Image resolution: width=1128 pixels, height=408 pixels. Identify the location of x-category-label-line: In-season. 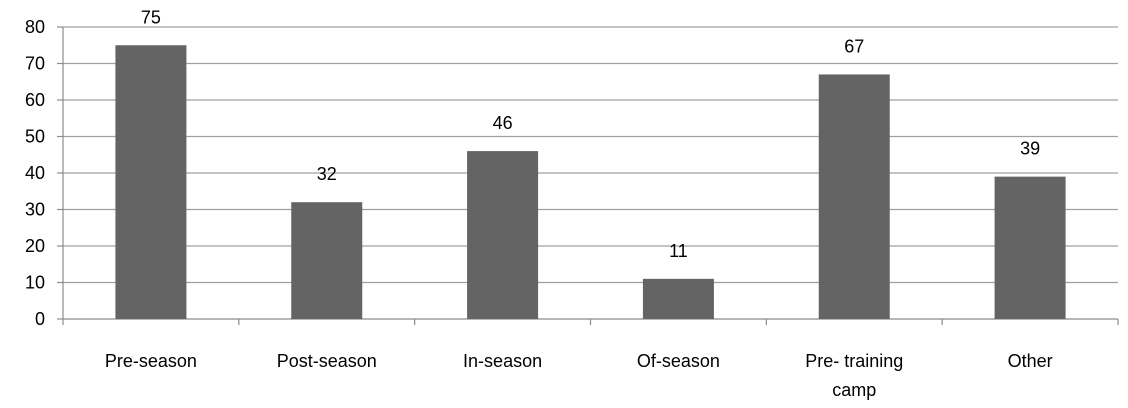
(502, 361).